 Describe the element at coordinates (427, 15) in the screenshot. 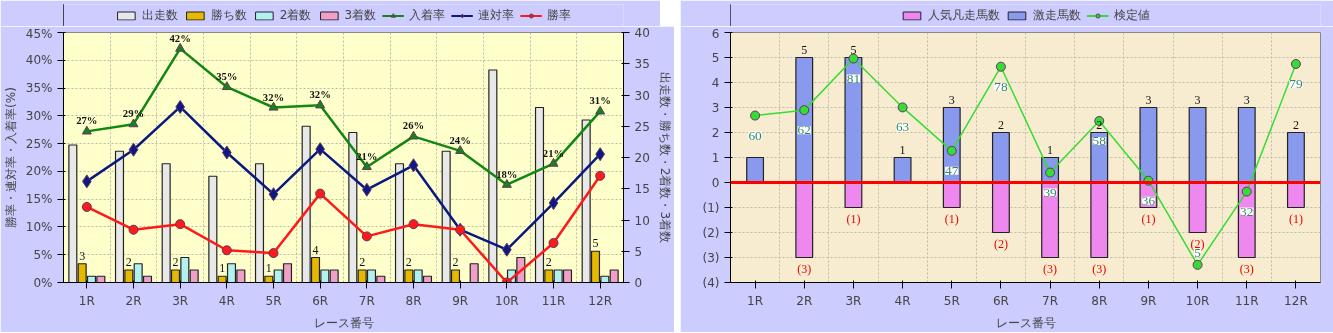

I see `legend-label: 入着率` at that location.